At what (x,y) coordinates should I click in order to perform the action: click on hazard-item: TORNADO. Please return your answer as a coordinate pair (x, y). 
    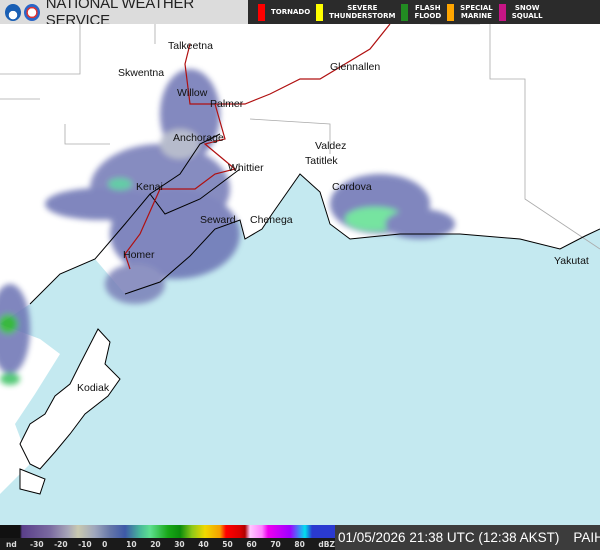
    Looking at the image, I should click on (284, 12).